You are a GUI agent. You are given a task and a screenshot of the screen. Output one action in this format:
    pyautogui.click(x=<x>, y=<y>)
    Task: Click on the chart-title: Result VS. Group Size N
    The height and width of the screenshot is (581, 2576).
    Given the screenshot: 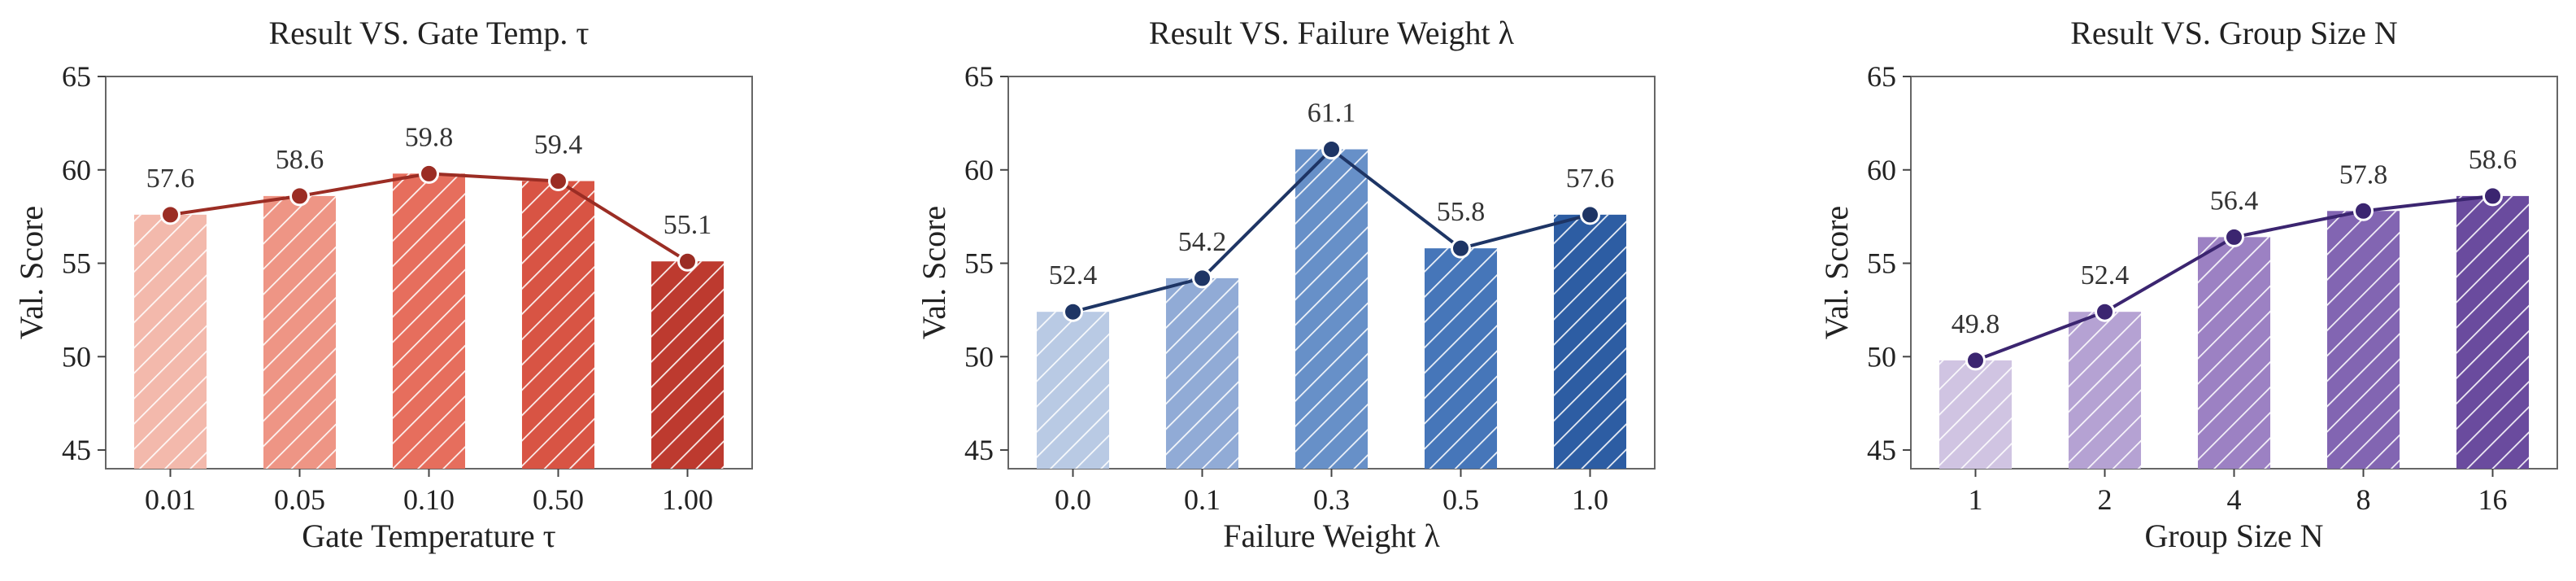 What is the action you would take?
    pyautogui.click(x=2234, y=33)
    